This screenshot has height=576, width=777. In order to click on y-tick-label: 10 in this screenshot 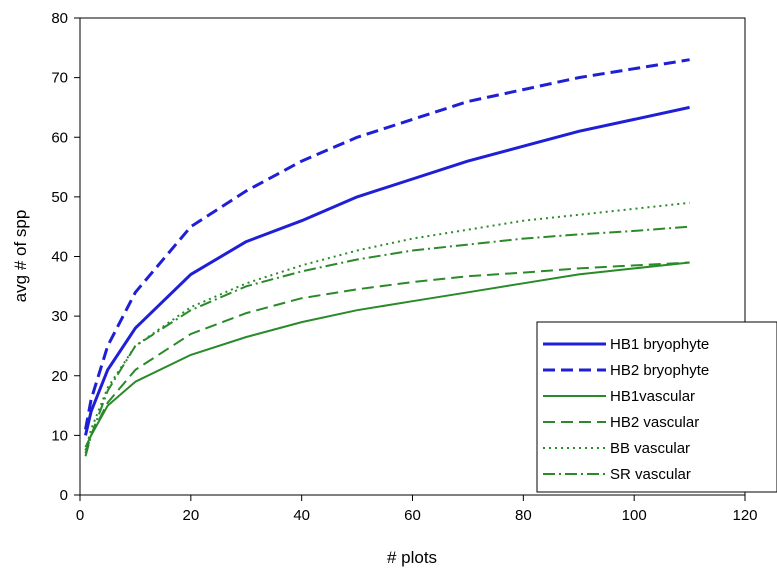, I will do `click(59, 435)`.